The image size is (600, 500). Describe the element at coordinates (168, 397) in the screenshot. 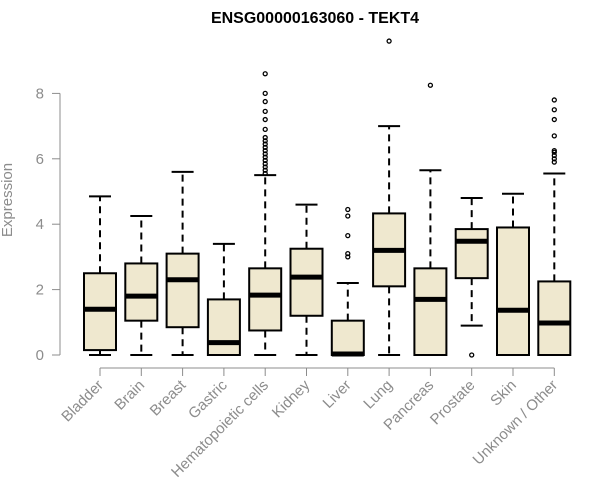

I see `x-tick-label: Breast` at that location.